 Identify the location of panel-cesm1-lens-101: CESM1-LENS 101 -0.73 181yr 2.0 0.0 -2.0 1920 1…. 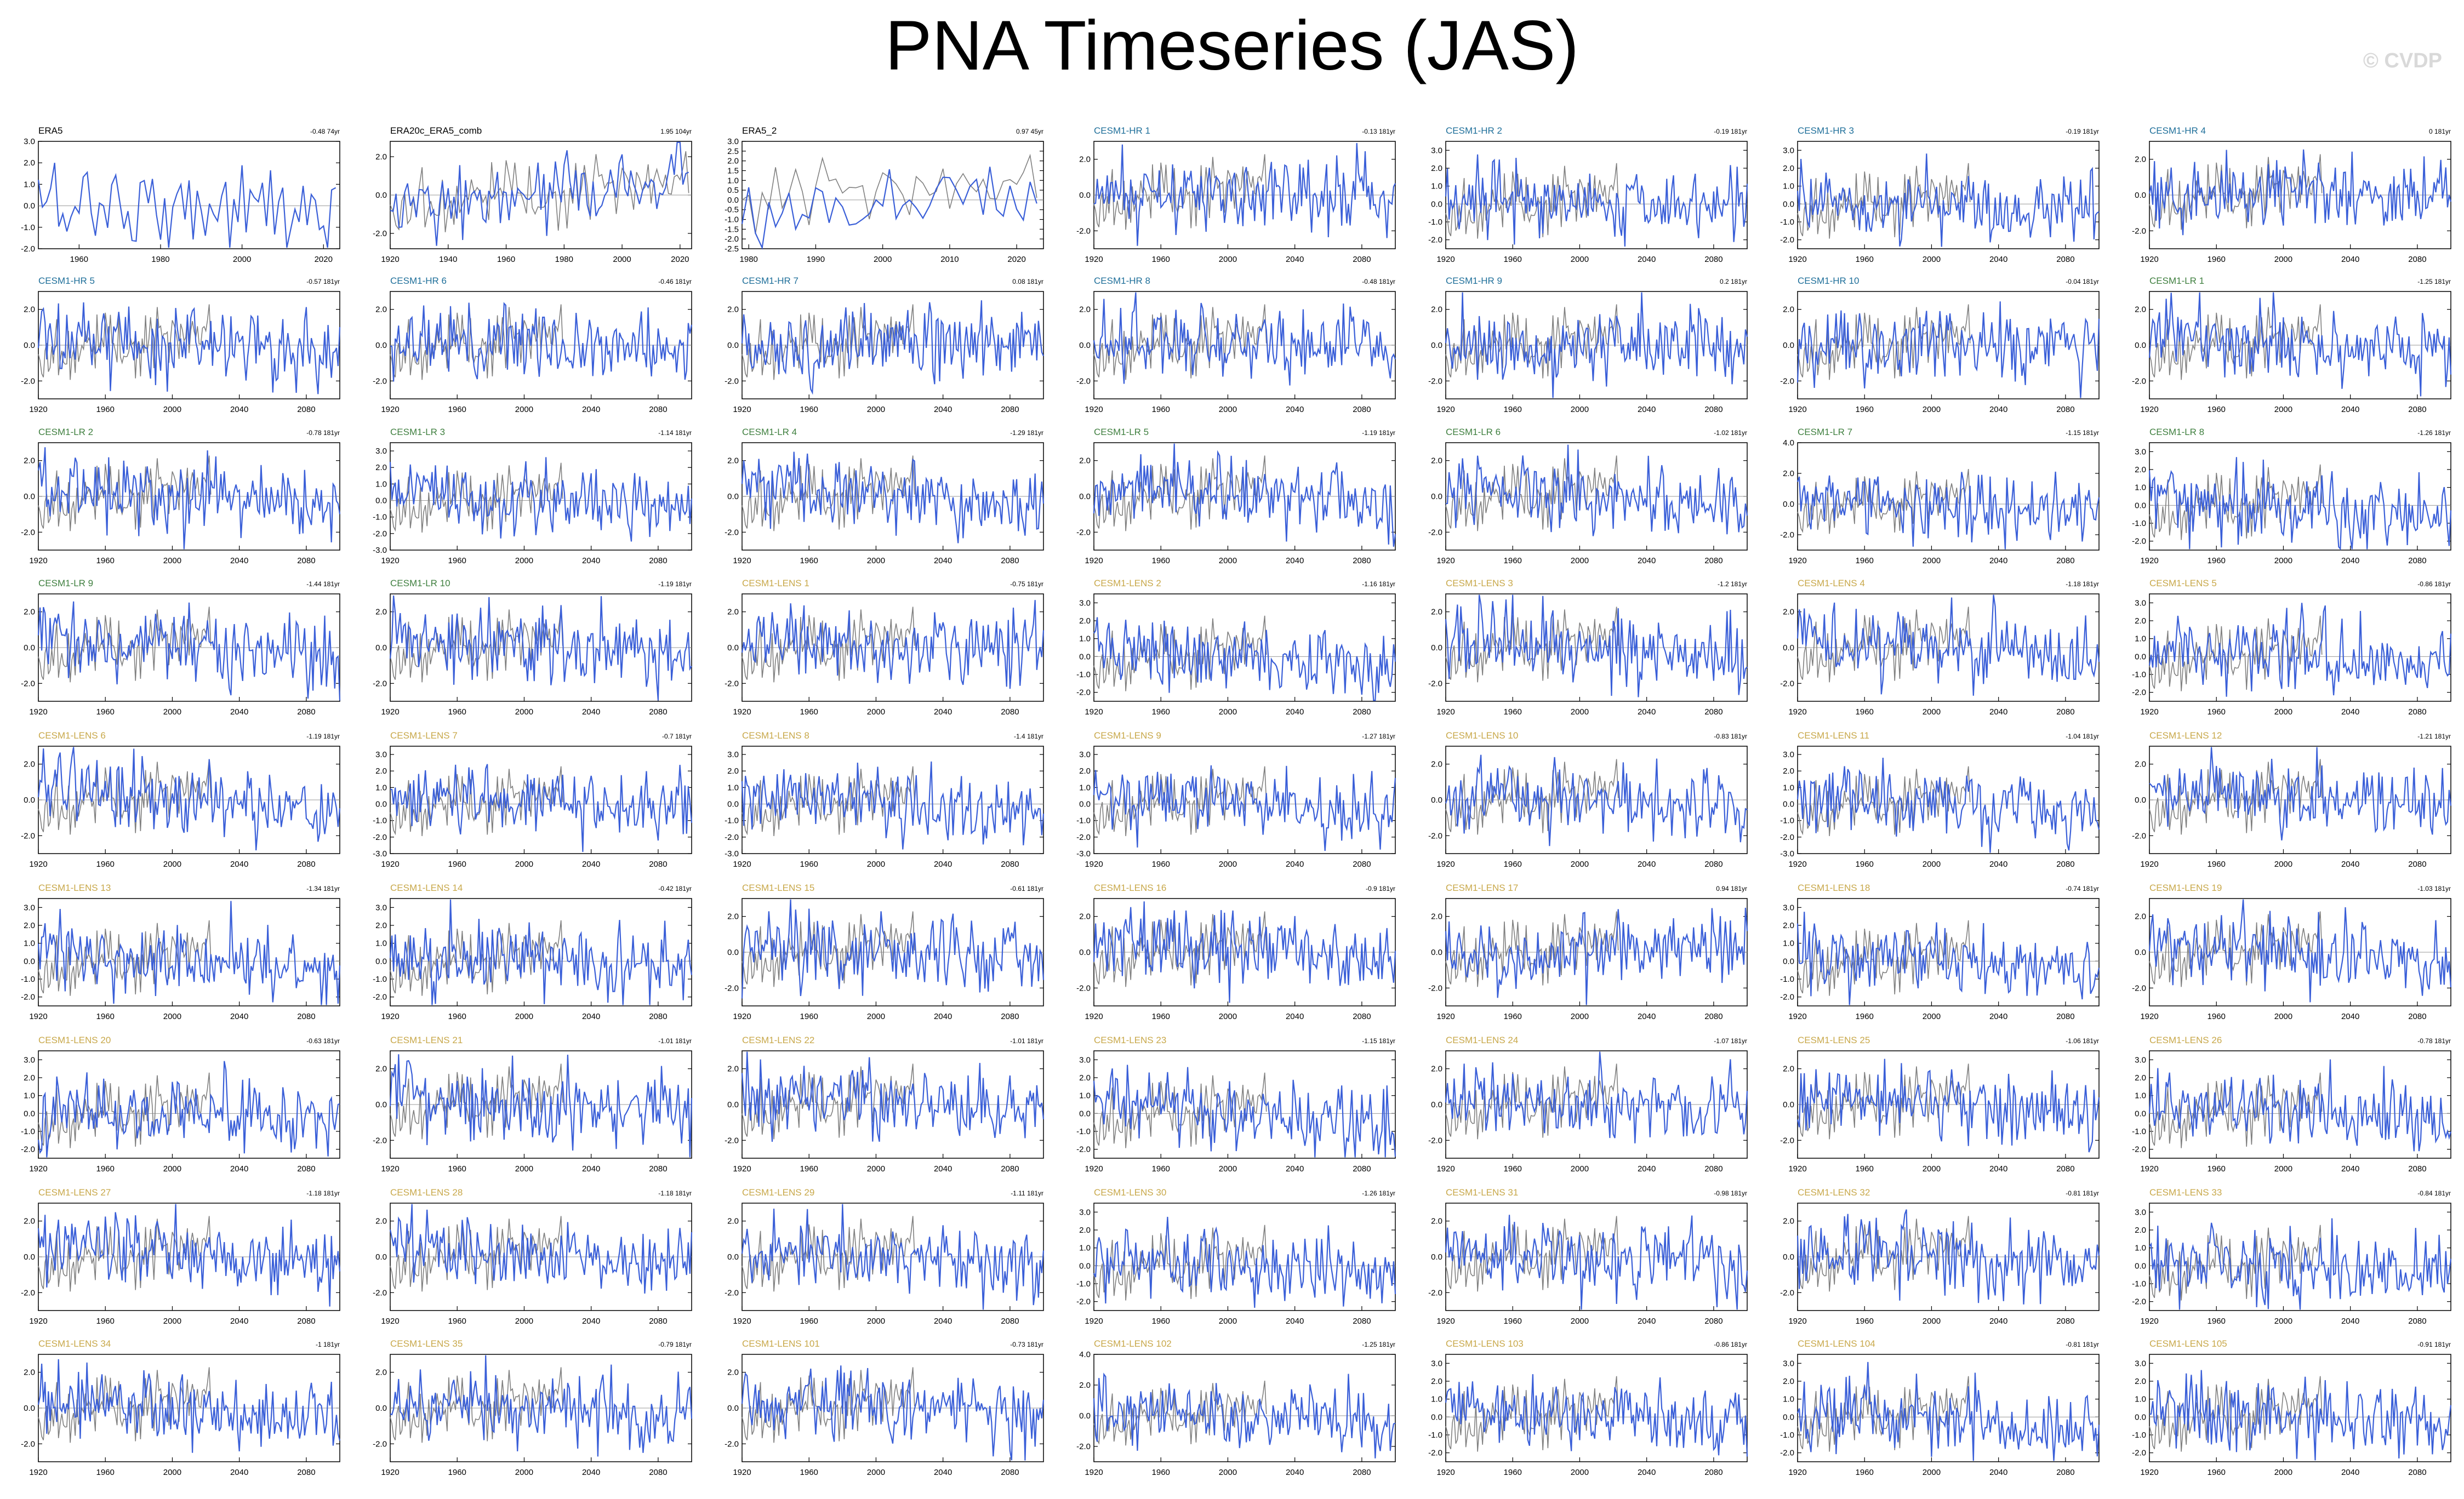
(885, 1407).